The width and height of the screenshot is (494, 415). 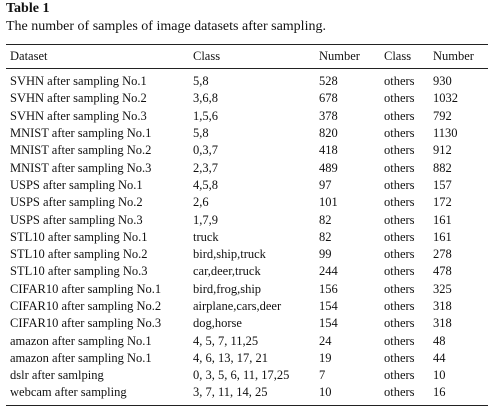 I want to click on table-row: USPS after sampling No.2 2,6 101 others 172, so click(x=247, y=202).